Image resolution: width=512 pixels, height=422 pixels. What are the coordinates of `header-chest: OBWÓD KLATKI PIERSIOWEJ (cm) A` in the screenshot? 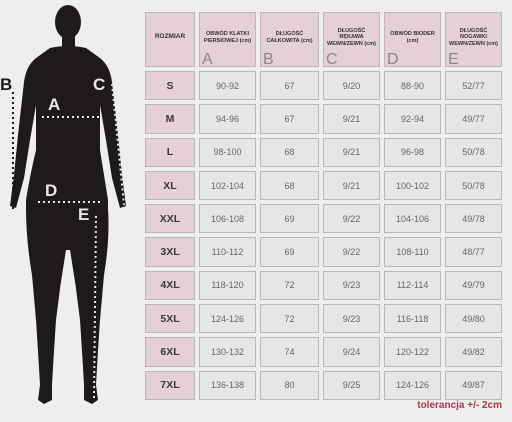 It's located at (227, 40).